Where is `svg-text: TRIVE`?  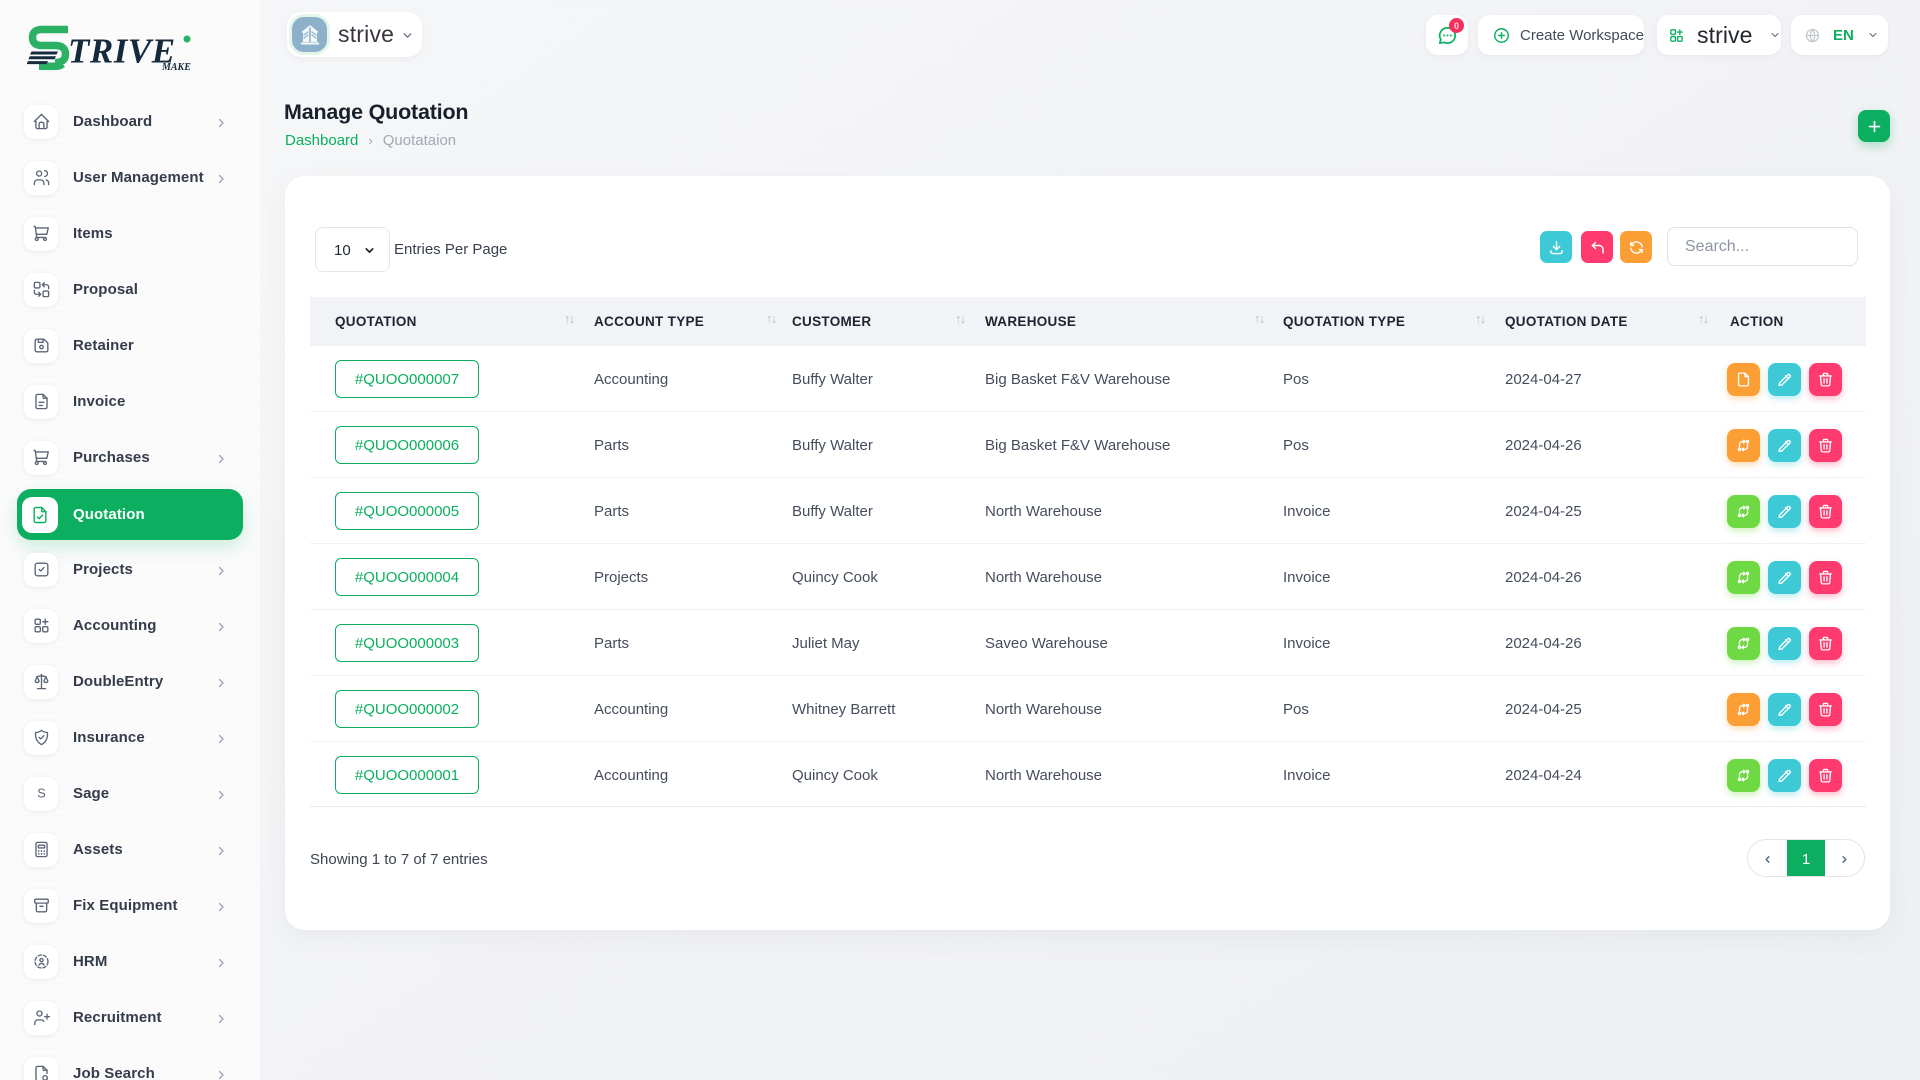 svg-text: TRIVE is located at coordinates (122, 51).